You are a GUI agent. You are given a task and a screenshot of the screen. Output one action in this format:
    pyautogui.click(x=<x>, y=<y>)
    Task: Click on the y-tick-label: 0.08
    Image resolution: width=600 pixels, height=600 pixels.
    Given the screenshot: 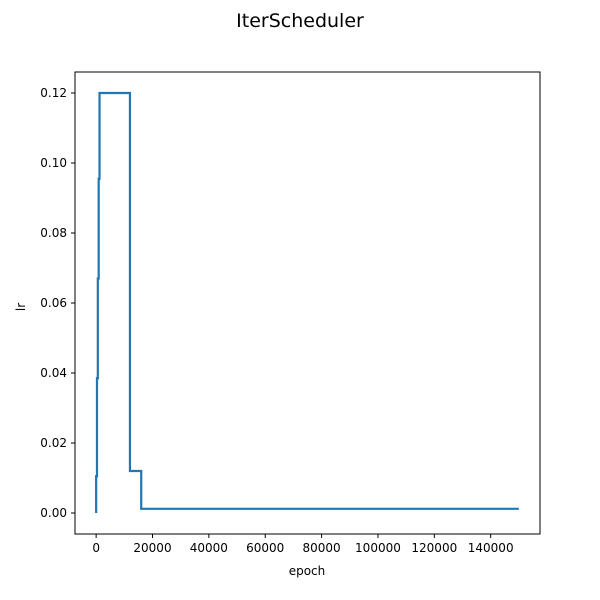 What is the action you would take?
    pyautogui.click(x=53, y=233)
    